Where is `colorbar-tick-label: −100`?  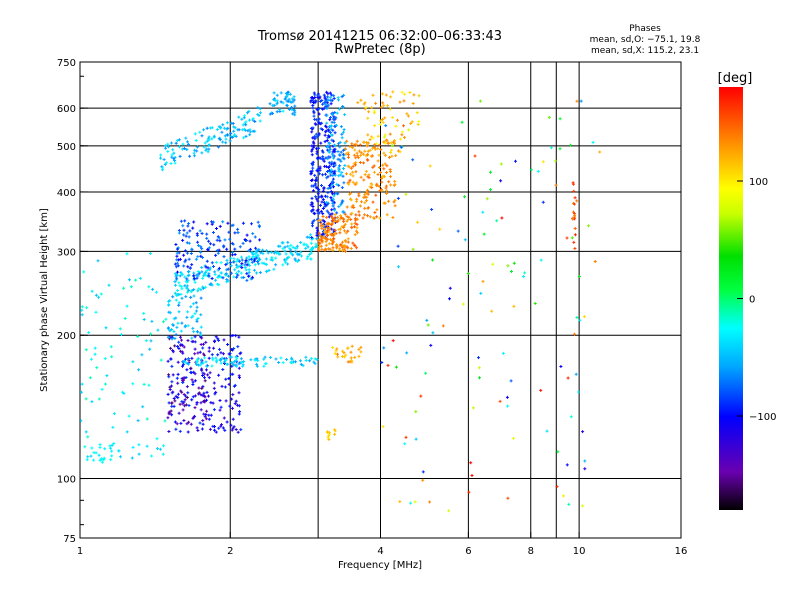
colorbar-tick-label: −100 is located at coordinates (762, 417).